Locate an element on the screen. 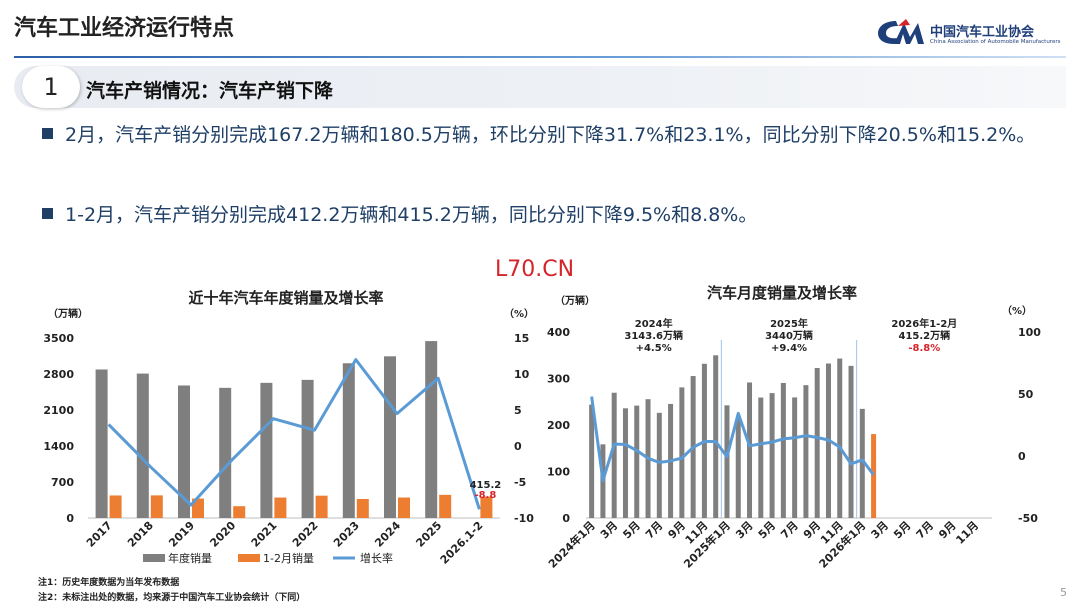 This screenshot has width=1080, height=607. left-last-value-label: 415.2 is located at coordinates (486, 485).